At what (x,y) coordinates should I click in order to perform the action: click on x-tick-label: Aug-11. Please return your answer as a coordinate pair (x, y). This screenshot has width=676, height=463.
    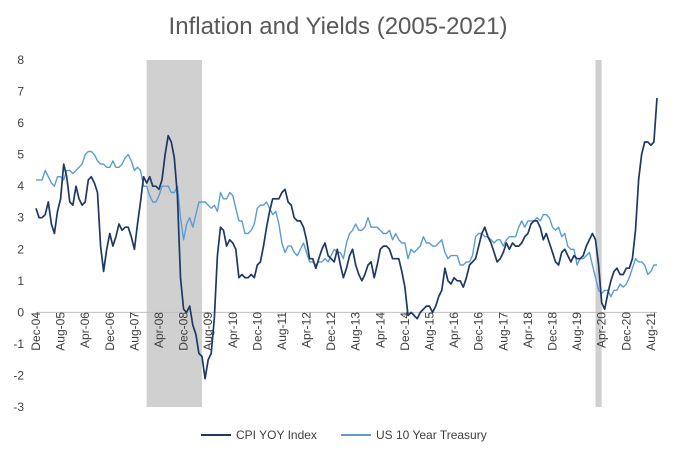
    Looking at the image, I should click on (282, 331).